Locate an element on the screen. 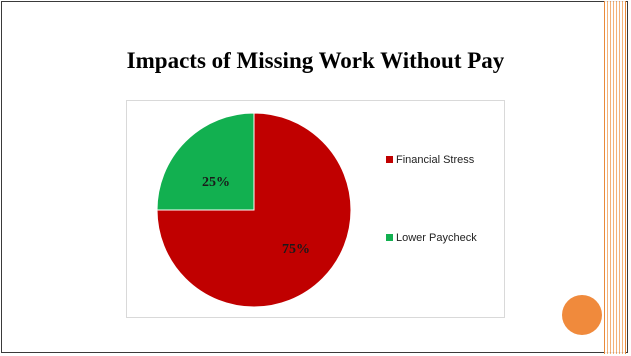  decorative-stripe-band is located at coordinates (615, 177).